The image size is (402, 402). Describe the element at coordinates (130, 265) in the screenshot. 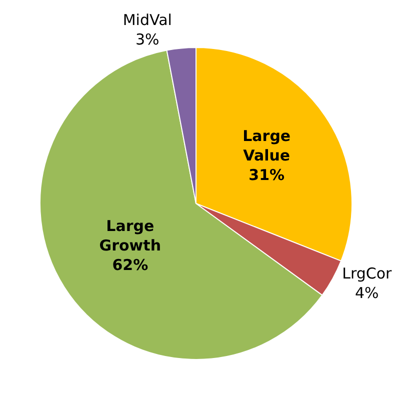

I see `data-label: 62%` at that location.